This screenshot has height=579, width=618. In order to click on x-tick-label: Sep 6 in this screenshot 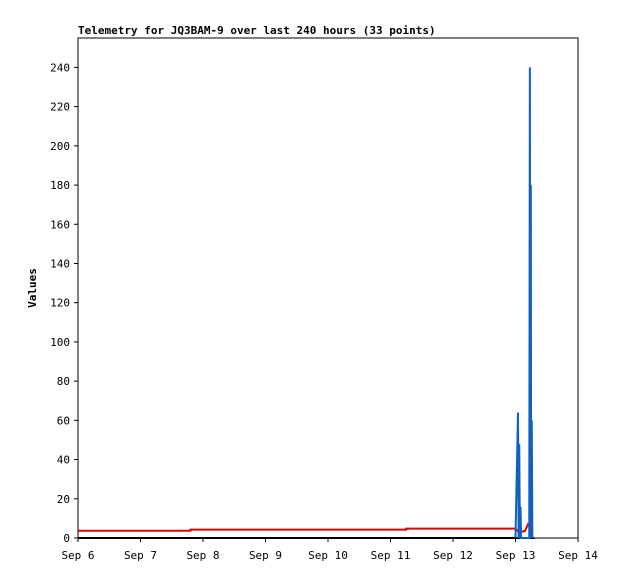, I will do `click(77, 555)`.